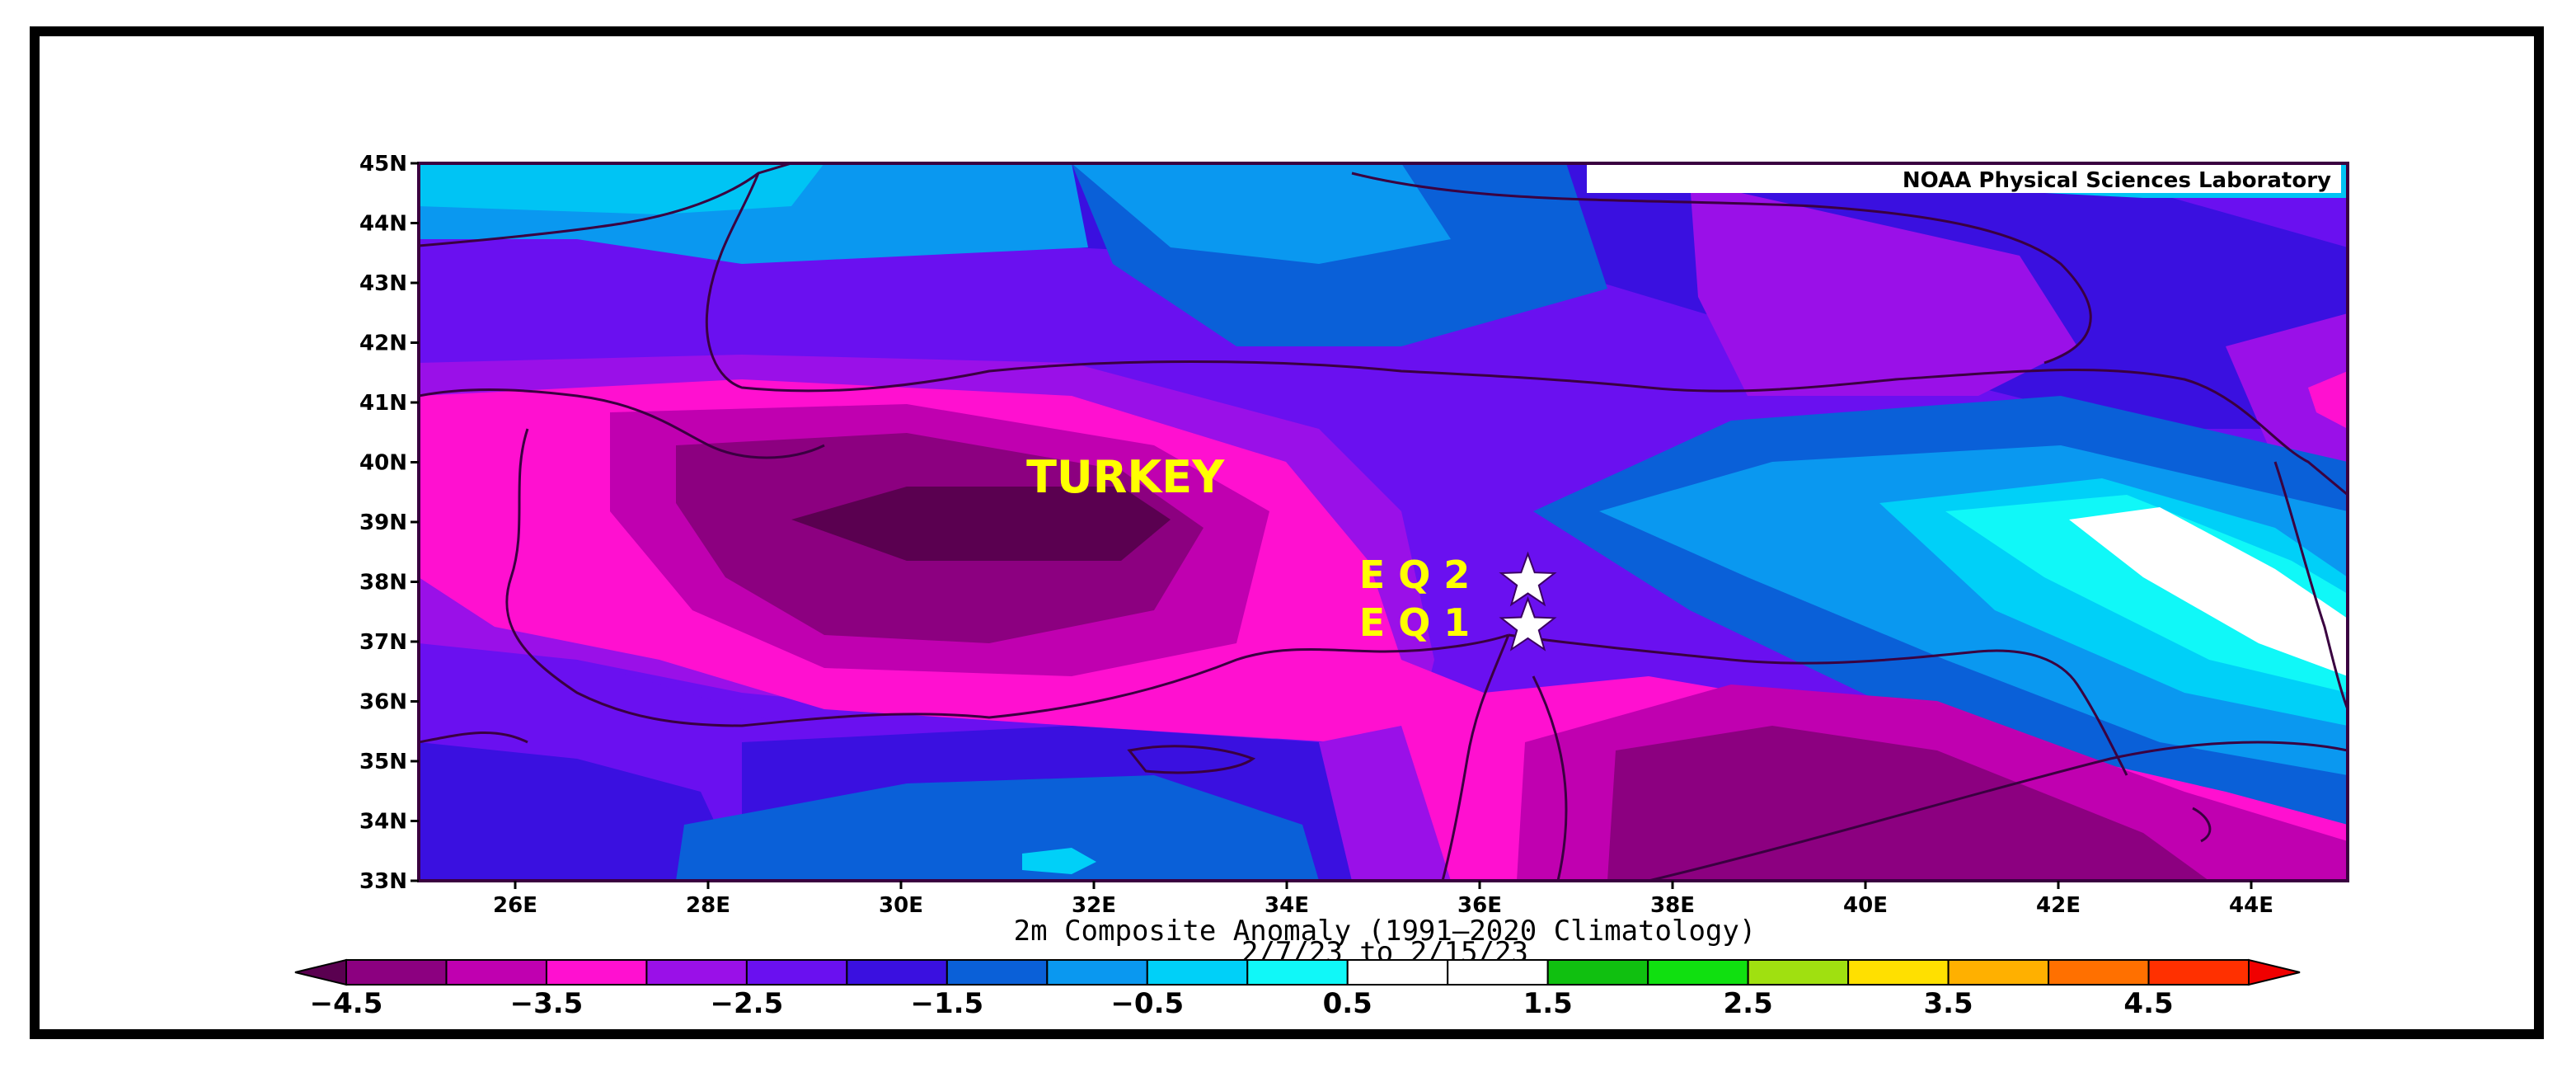 This screenshot has width=2576, height=1082. What do you see at coordinates (383, 762) in the screenshot?
I see `lat-tick-label: 35N` at bounding box center [383, 762].